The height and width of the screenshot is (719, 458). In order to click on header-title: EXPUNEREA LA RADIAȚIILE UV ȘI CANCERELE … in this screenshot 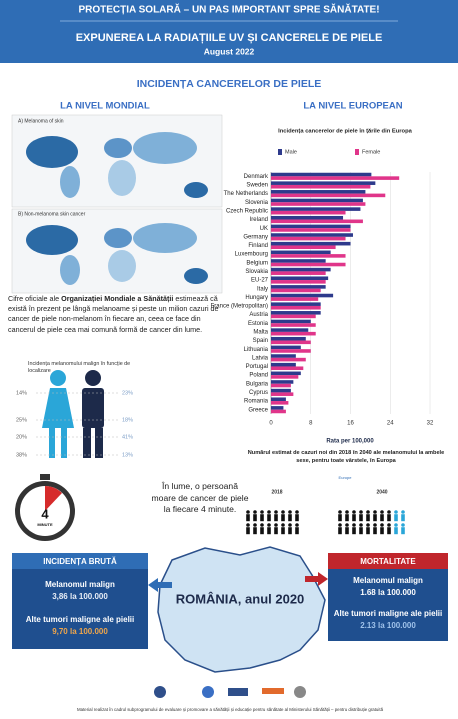, I will do `click(229, 38)`.